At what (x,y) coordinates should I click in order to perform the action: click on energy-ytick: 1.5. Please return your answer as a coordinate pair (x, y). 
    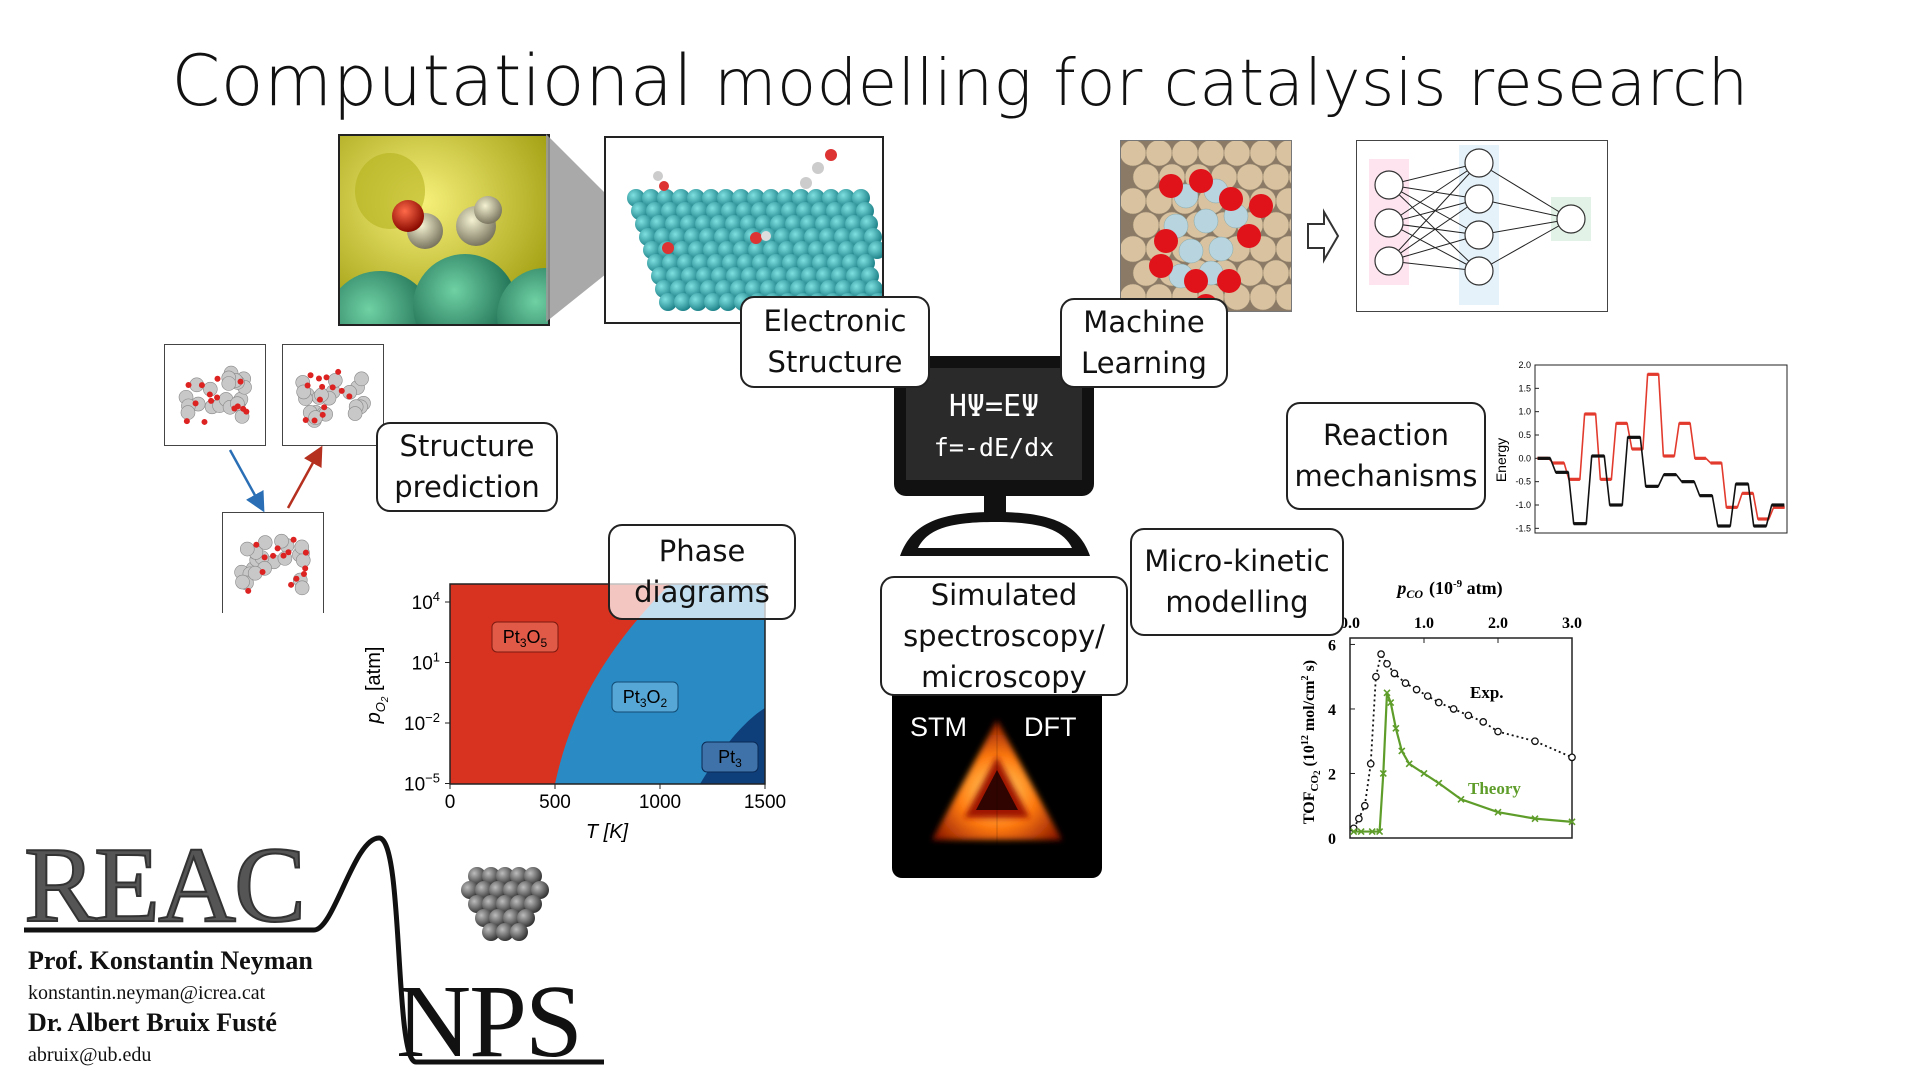
    Looking at the image, I should click on (1524, 388).